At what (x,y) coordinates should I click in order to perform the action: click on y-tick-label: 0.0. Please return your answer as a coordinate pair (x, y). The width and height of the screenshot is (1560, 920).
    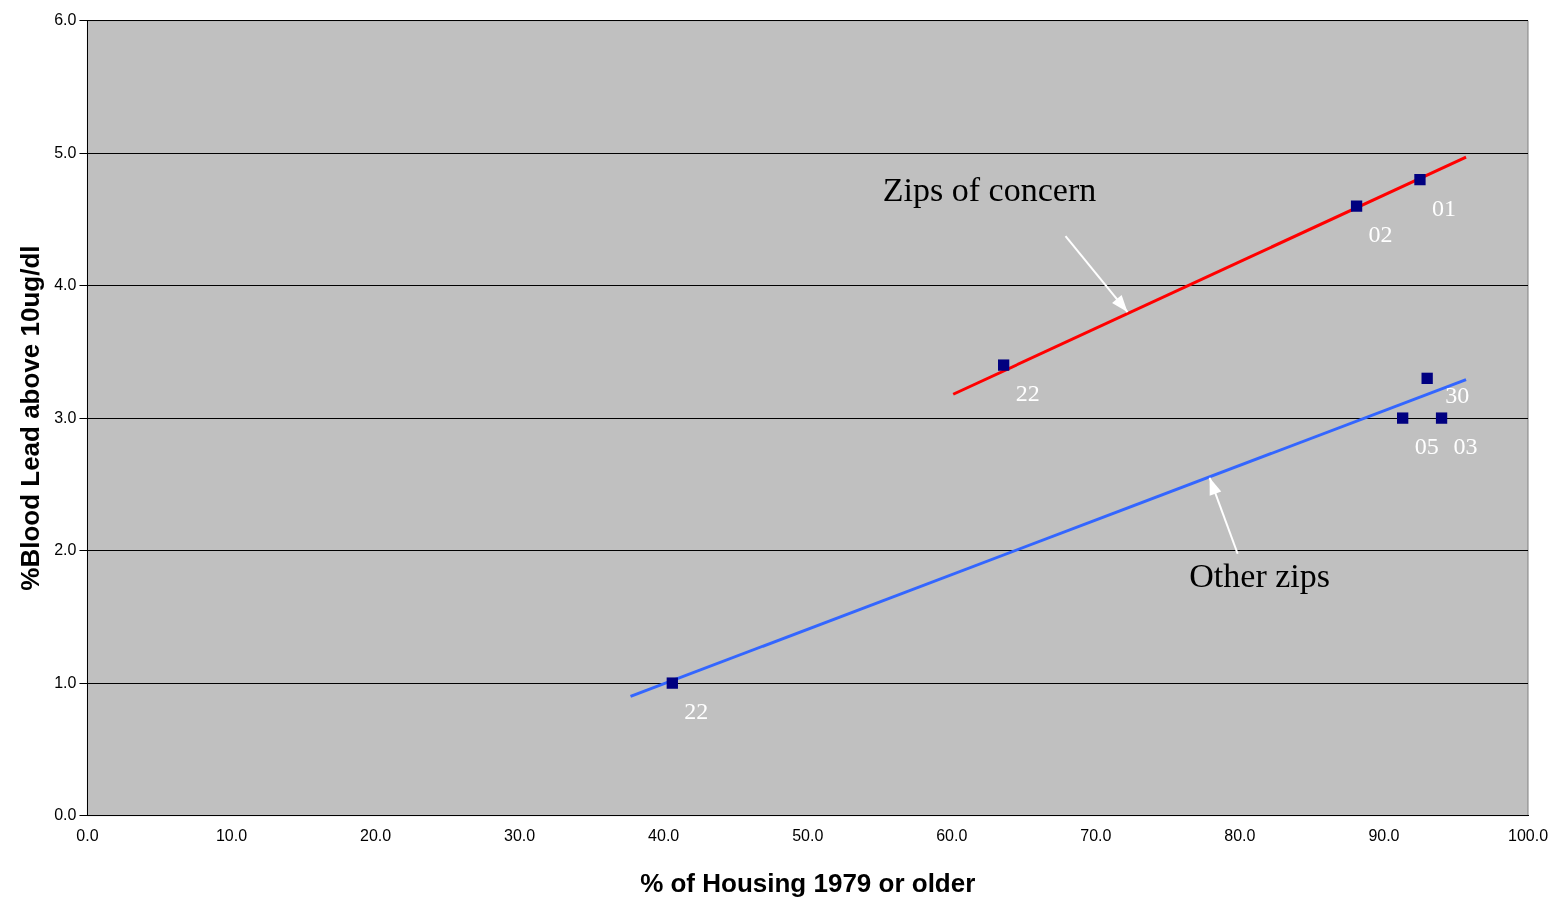
    Looking at the image, I should click on (65, 815).